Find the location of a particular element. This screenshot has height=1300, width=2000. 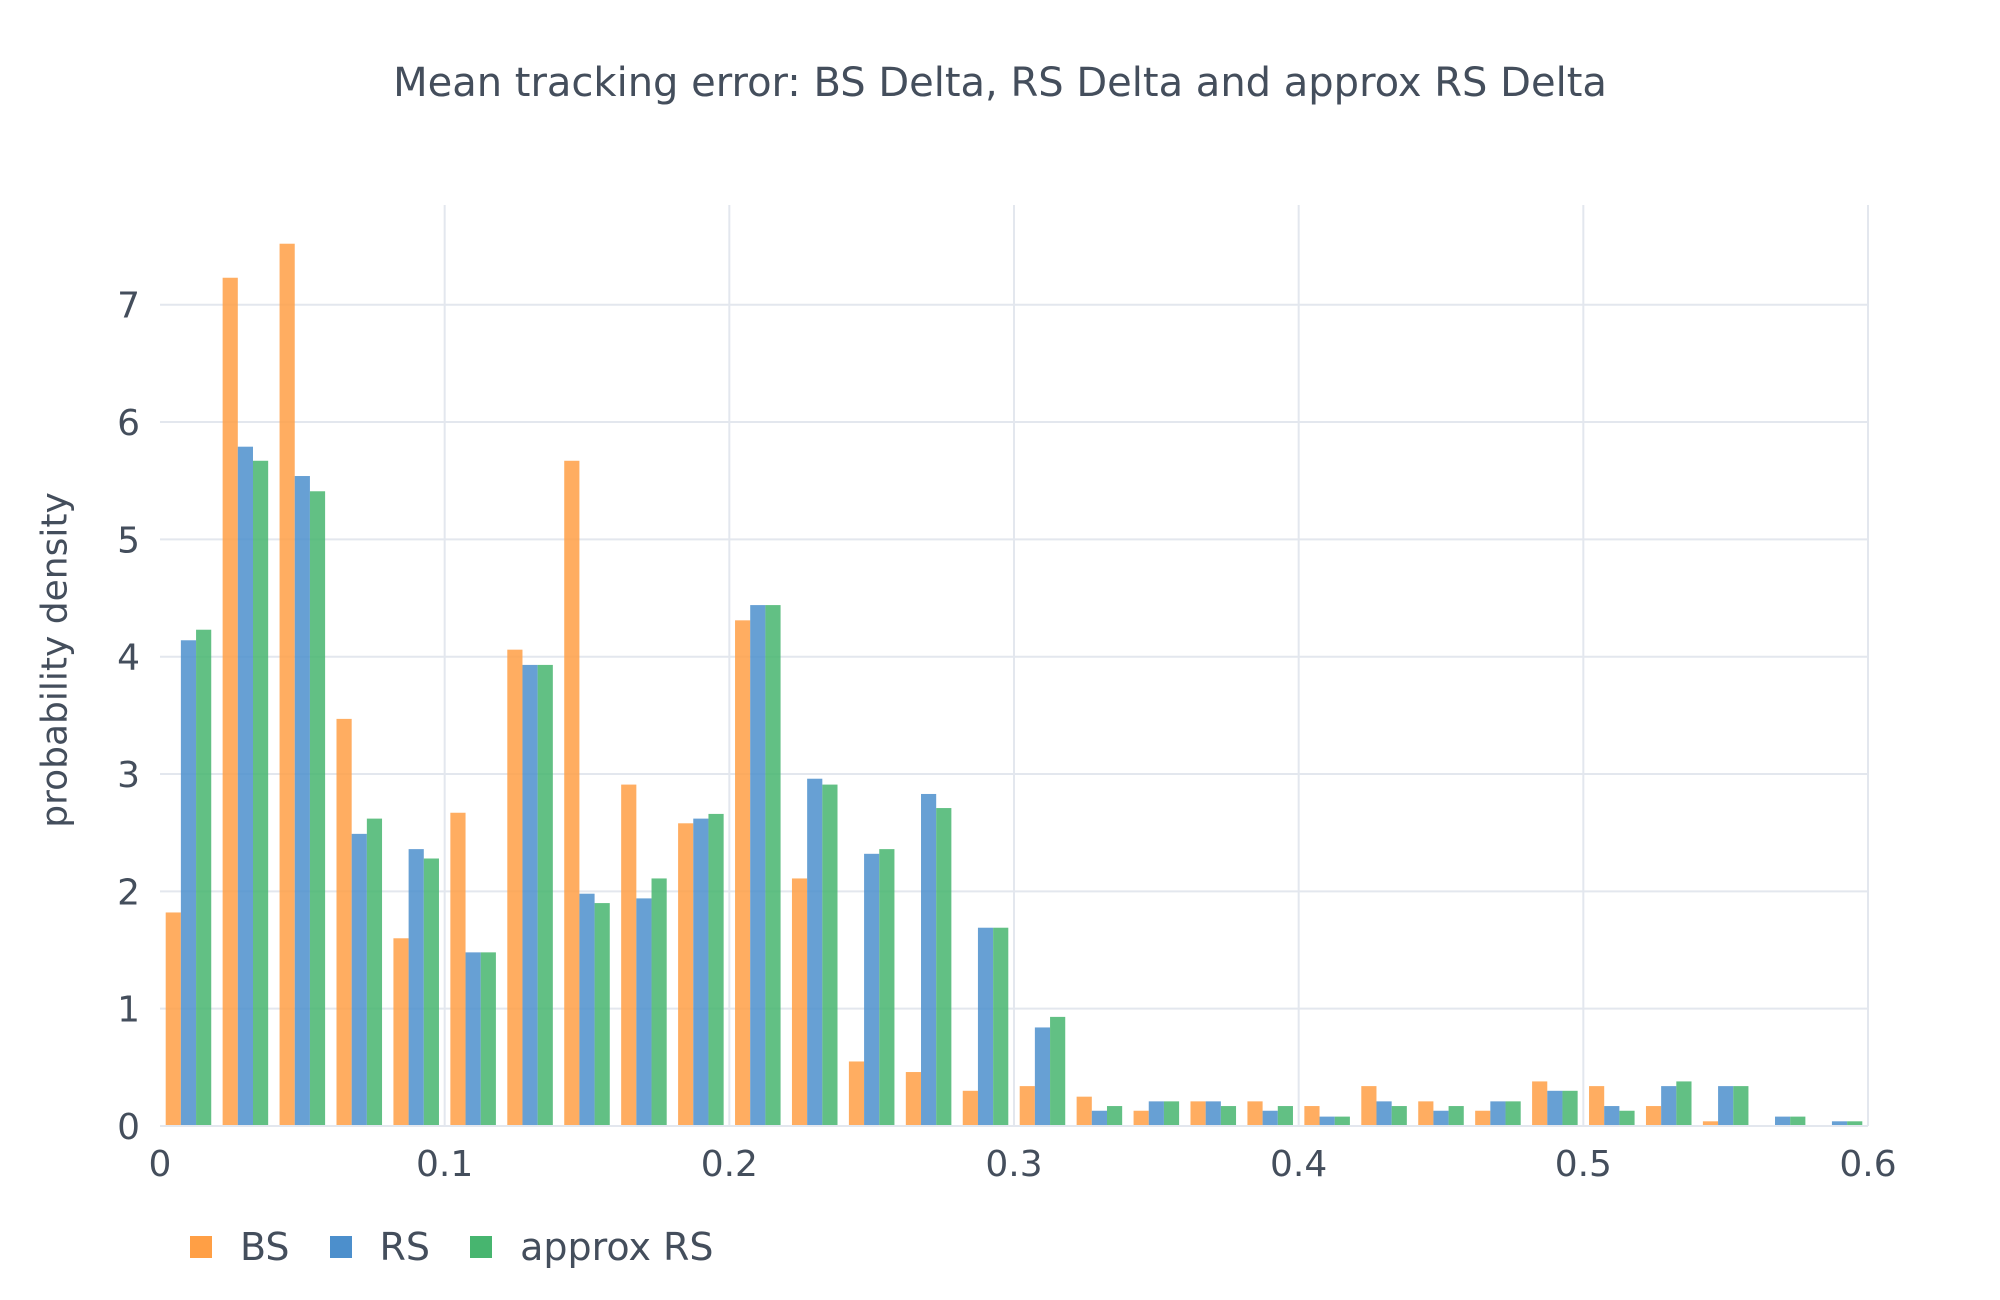

legend-label-bs: BS is located at coordinates (265, 1247).